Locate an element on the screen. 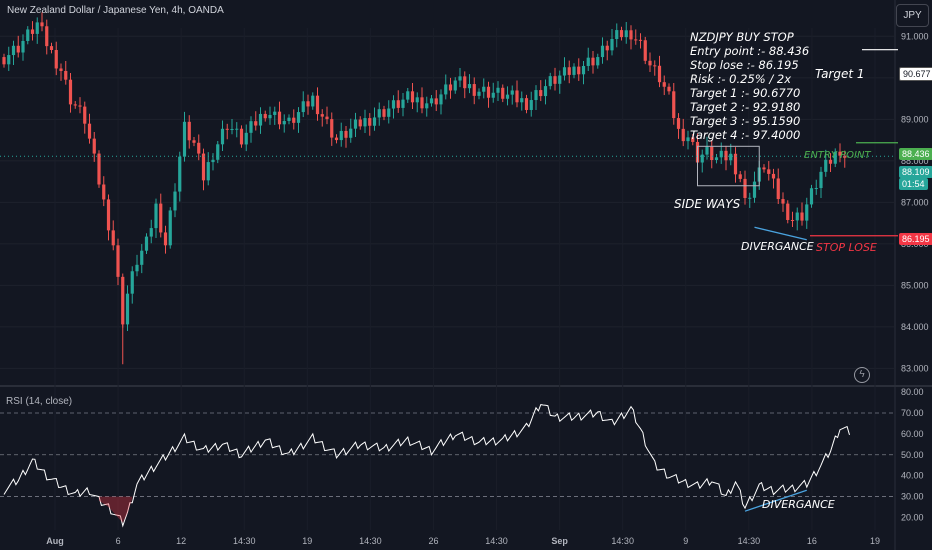 The width and height of the screenshot is (932, 550). rsi-tick-label: 50.00 is located at coordinates (912, 455).